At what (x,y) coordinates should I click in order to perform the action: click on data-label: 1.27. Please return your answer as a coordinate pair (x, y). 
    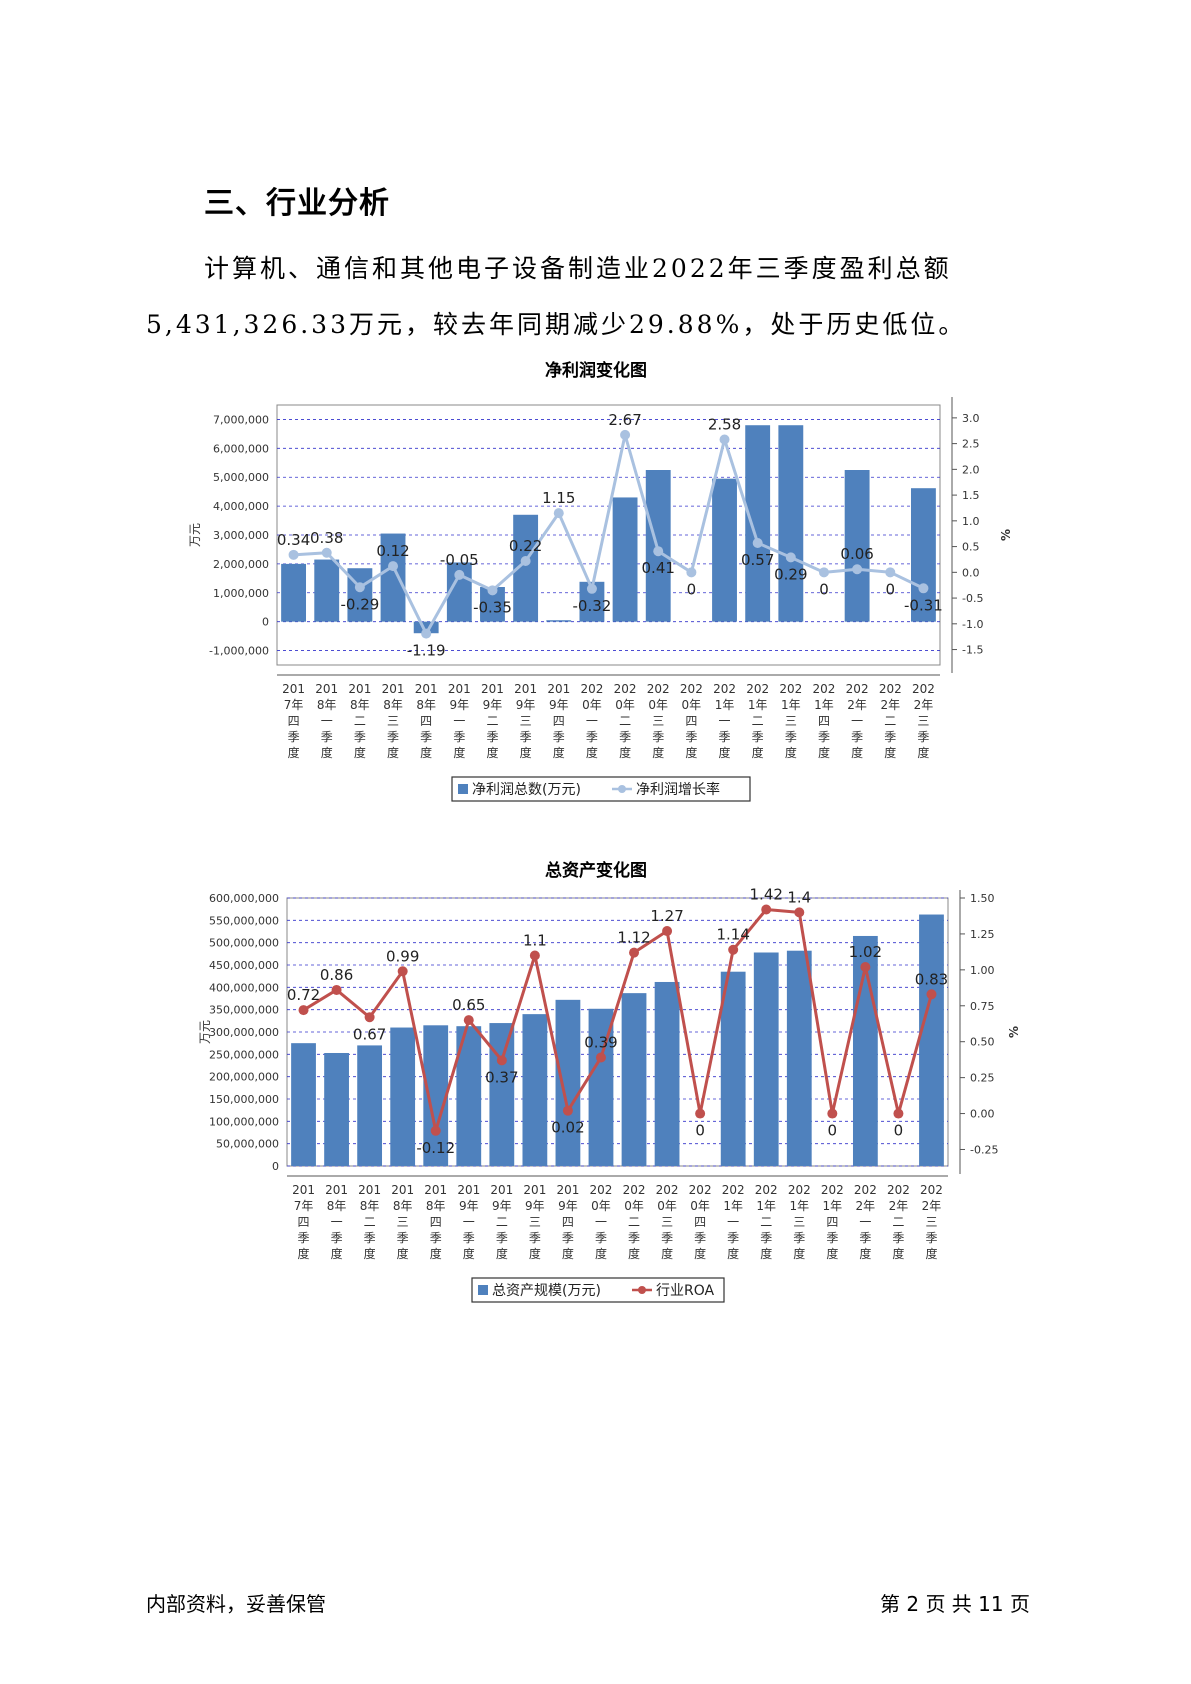
    Looking at the image, I should click on (666, 916).